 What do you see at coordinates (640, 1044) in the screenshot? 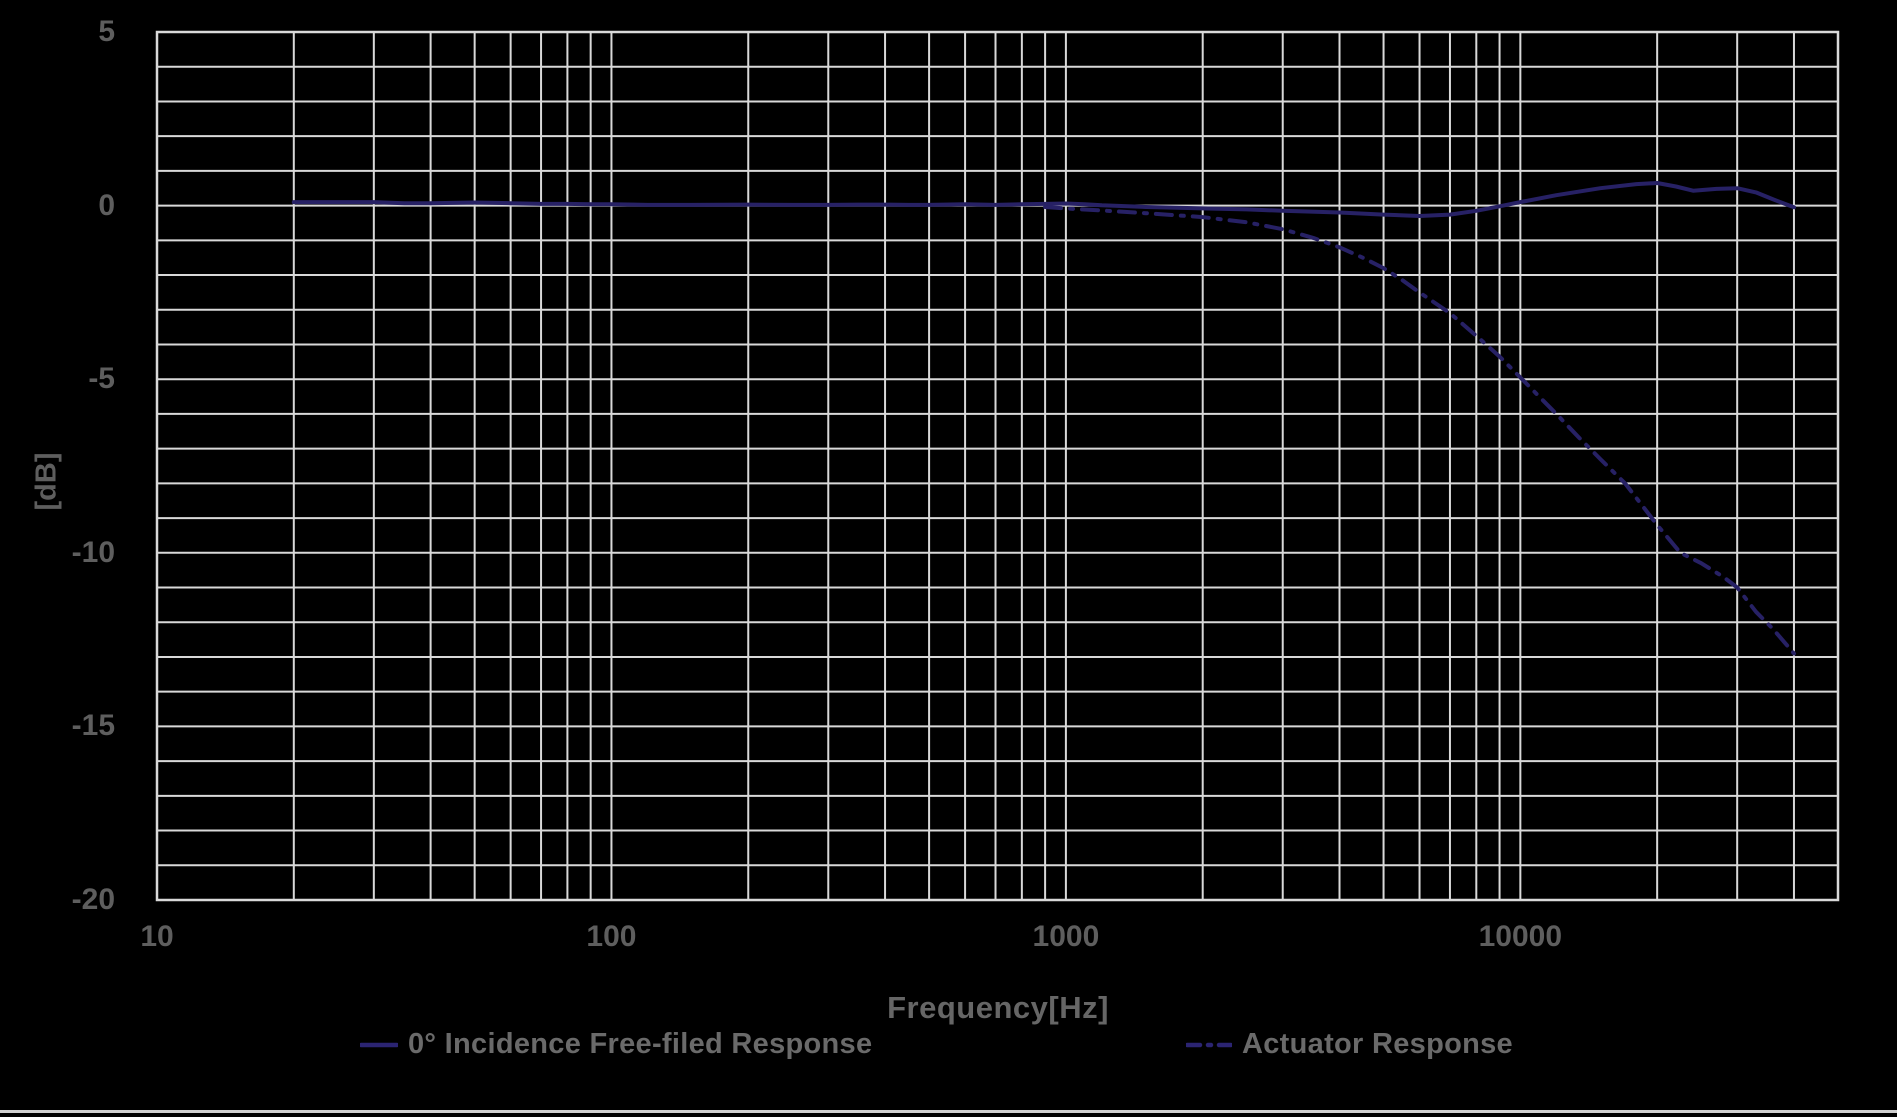
I see `legend-label-free-field: 0° Incidence Free-filed Response` at bounding box center [640, 1044].